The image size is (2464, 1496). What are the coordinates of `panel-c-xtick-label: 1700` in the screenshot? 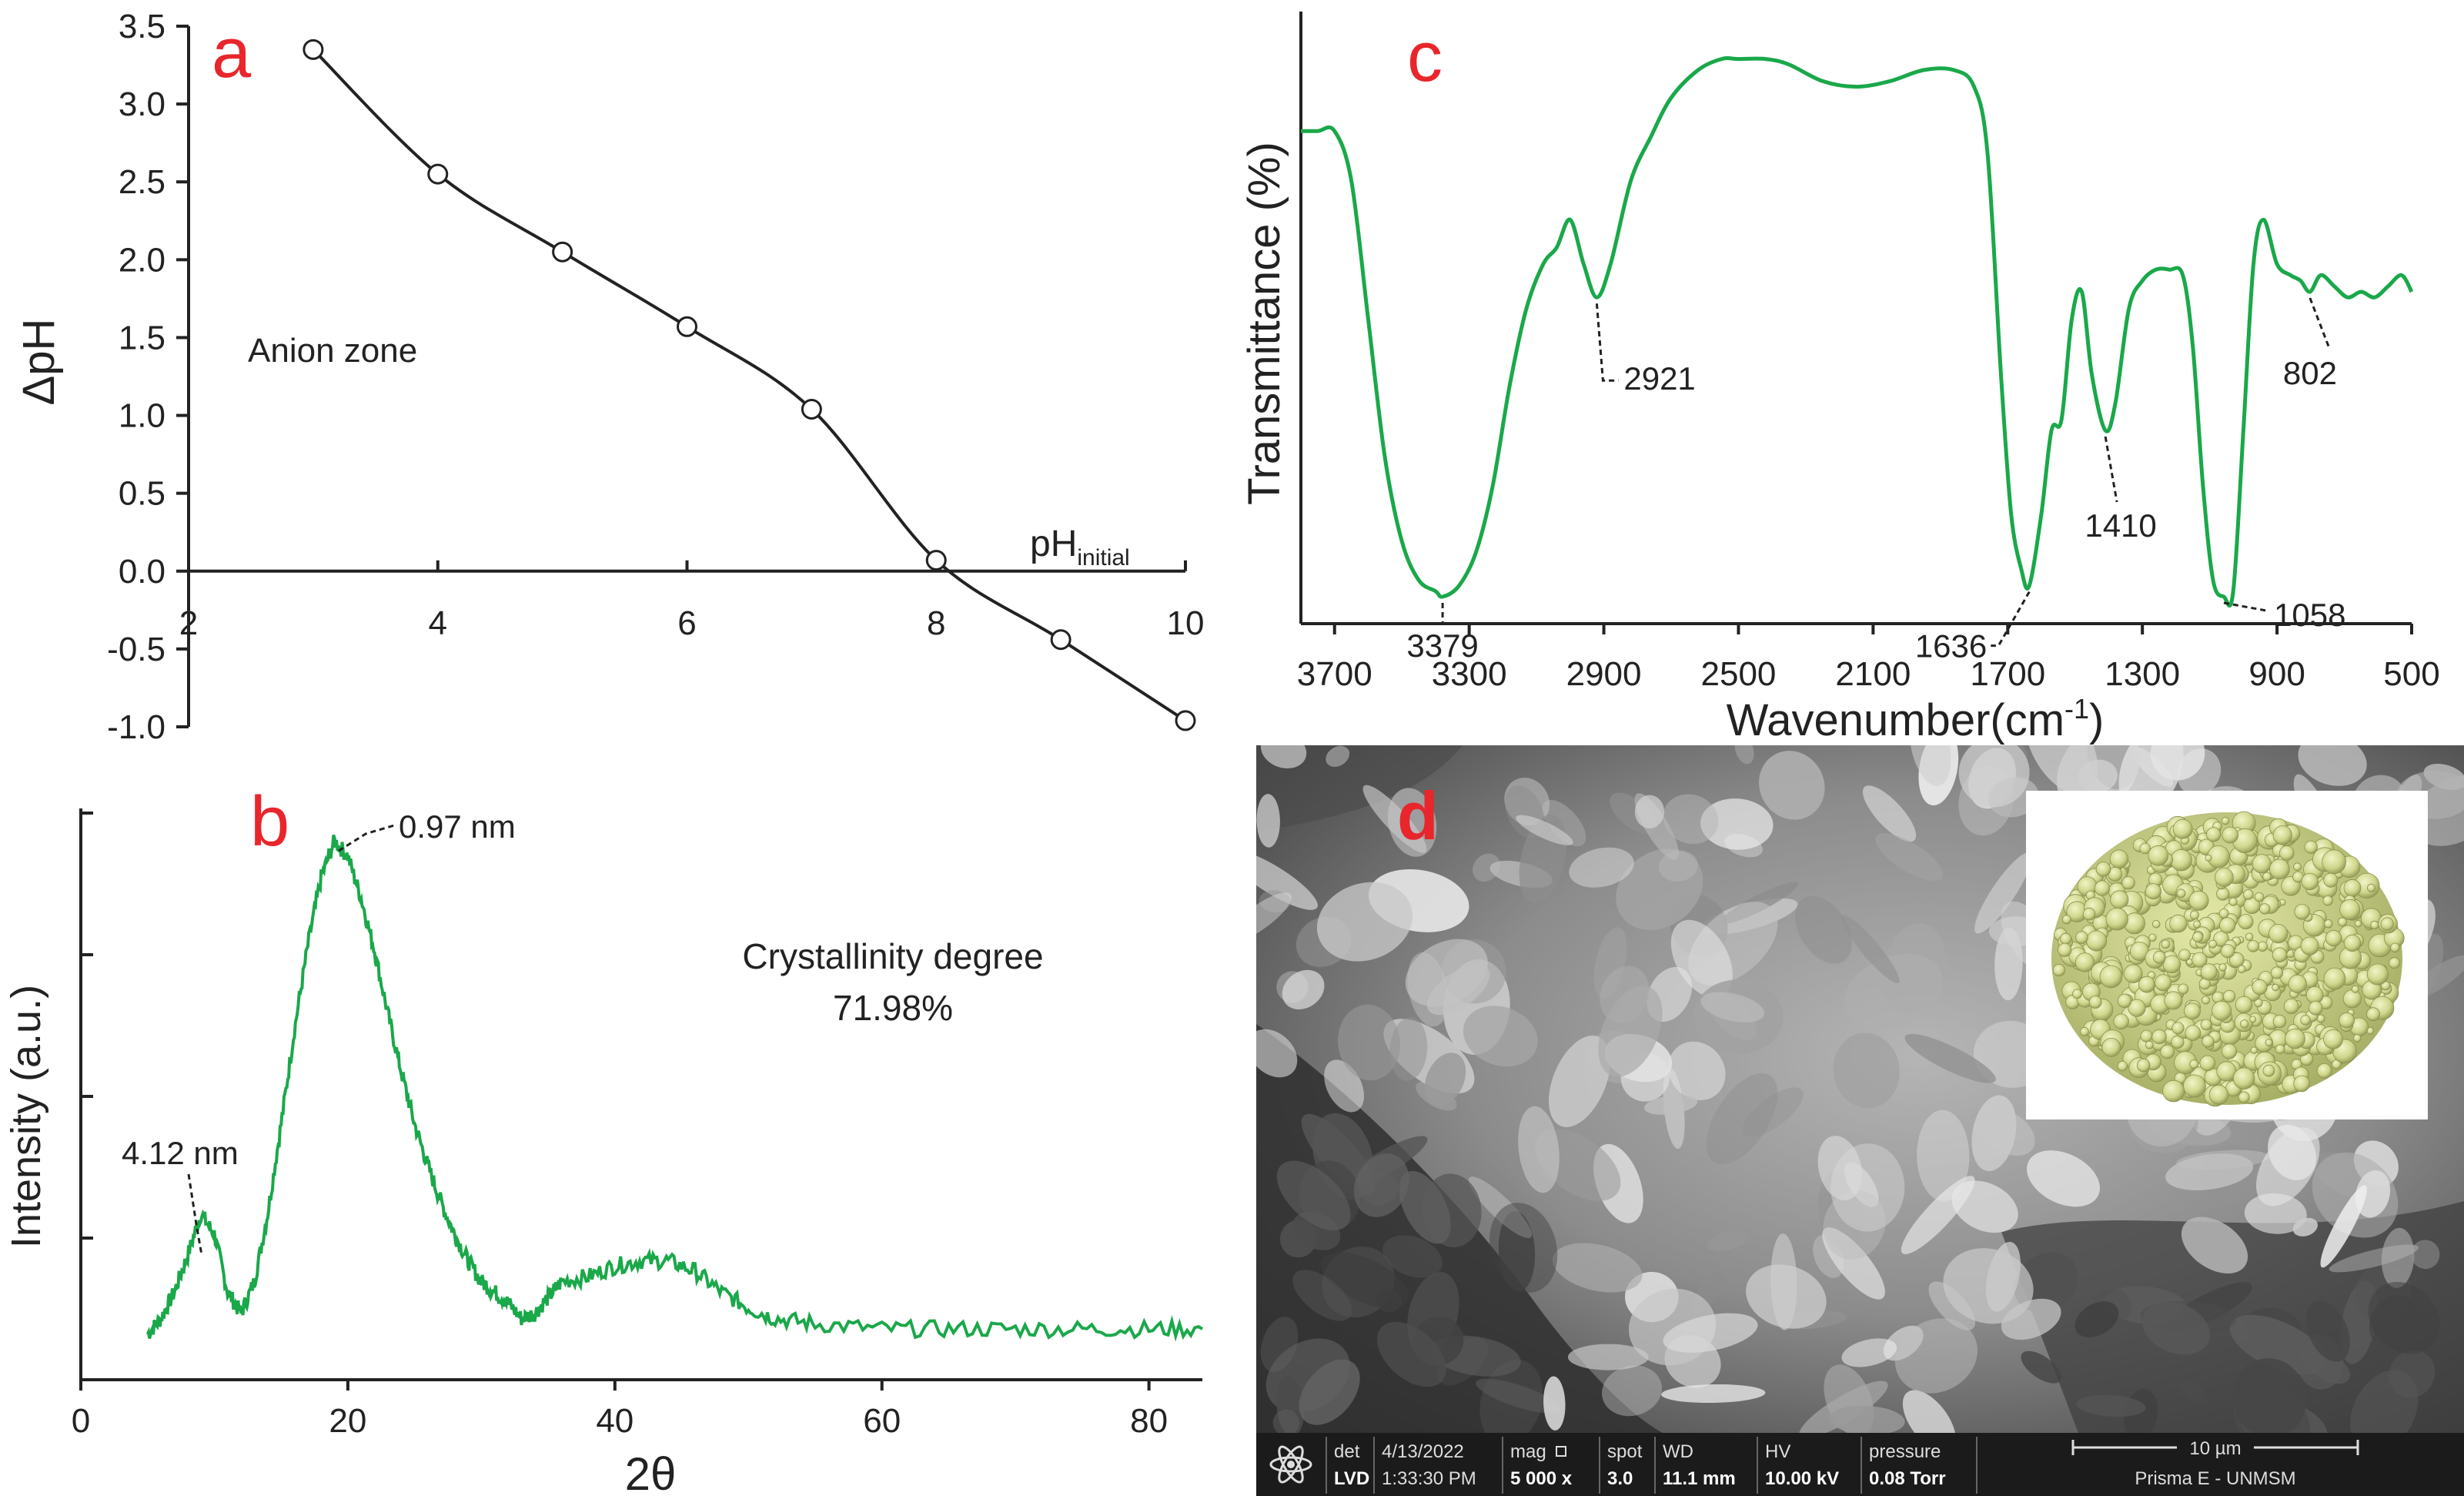 It's located at (2007, 674).